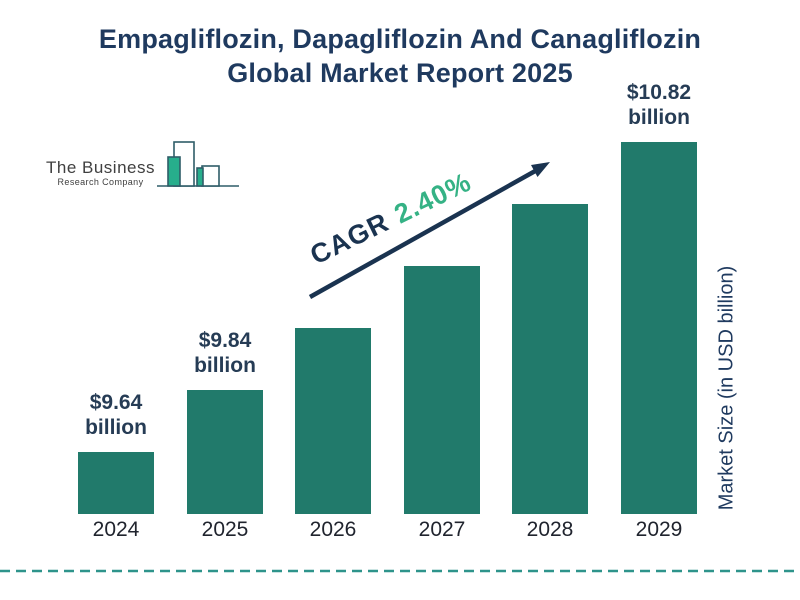 The height and width of the screenshot is (600, 800). What do you see at coordinates (550, 359) in the screenshot?
I see `bar-2028` at bounding box center [550, 359].